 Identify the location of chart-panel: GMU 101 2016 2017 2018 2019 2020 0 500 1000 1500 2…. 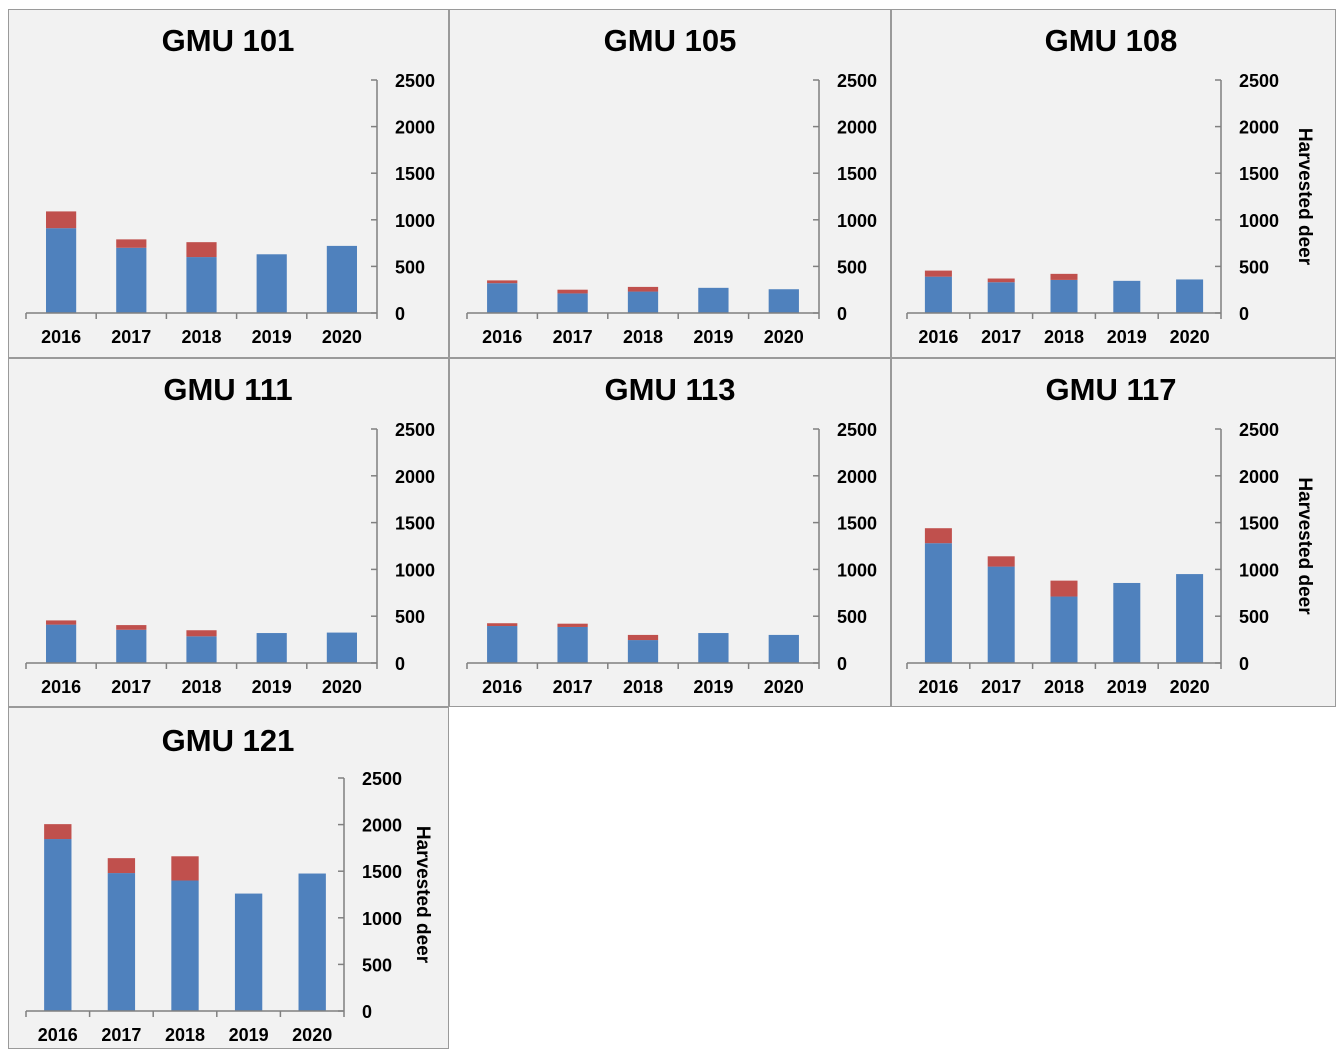
(228, 183).